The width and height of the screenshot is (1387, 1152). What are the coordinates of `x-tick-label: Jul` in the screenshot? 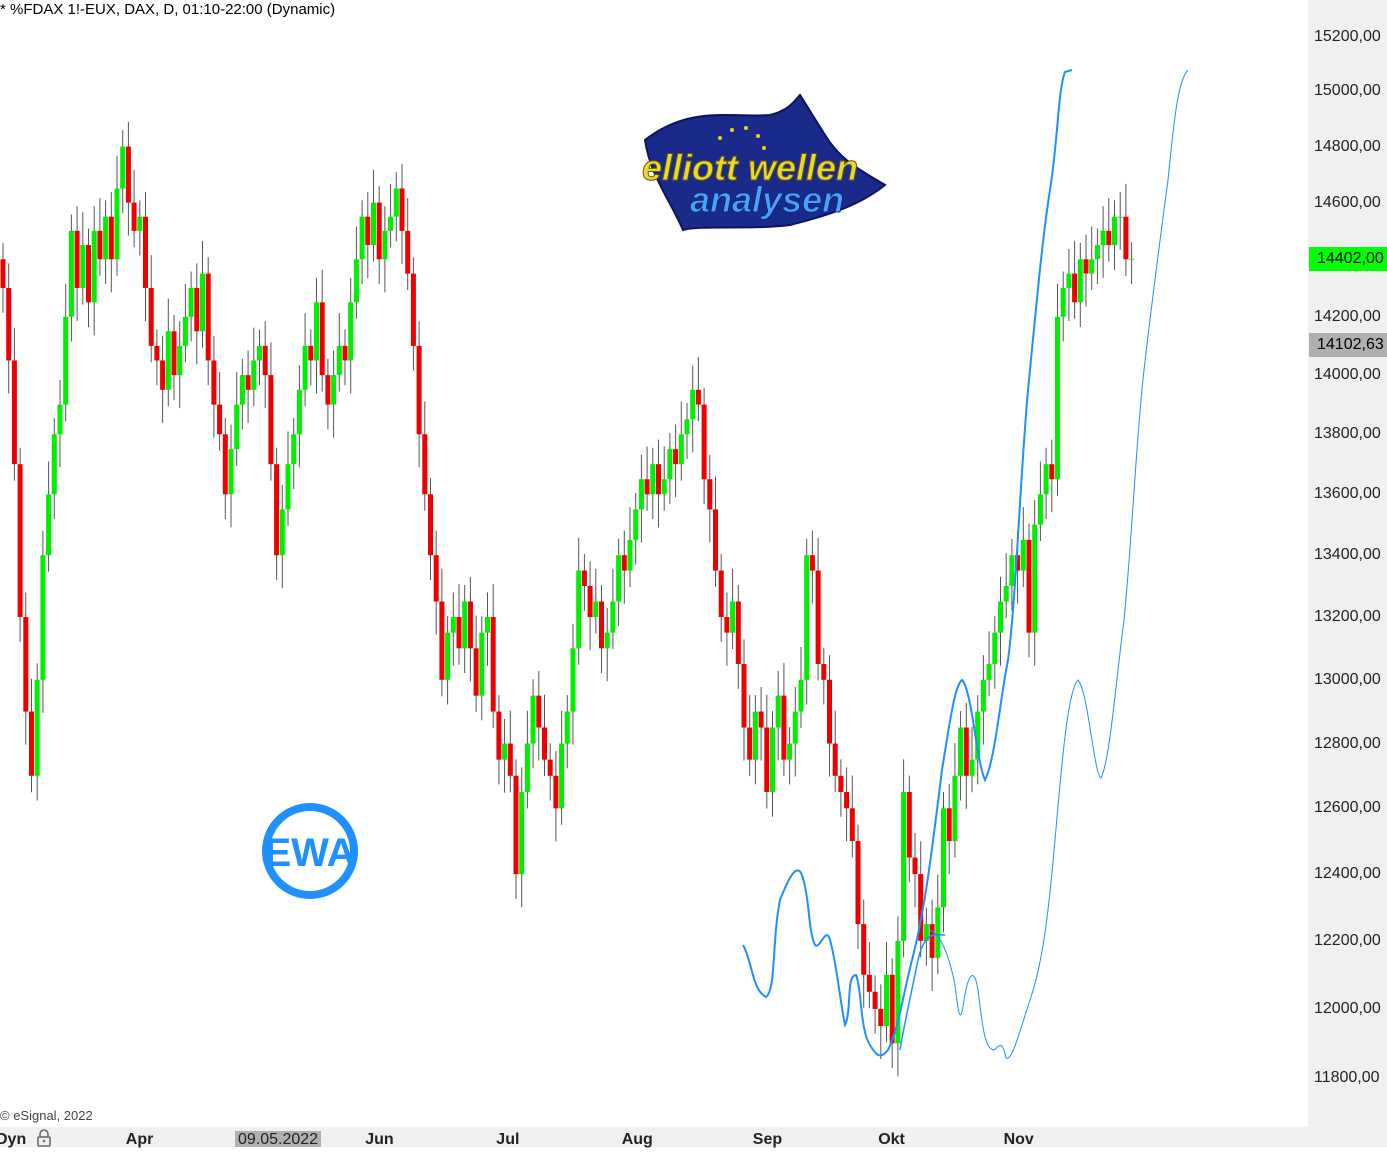 It's located at (508, 1139).